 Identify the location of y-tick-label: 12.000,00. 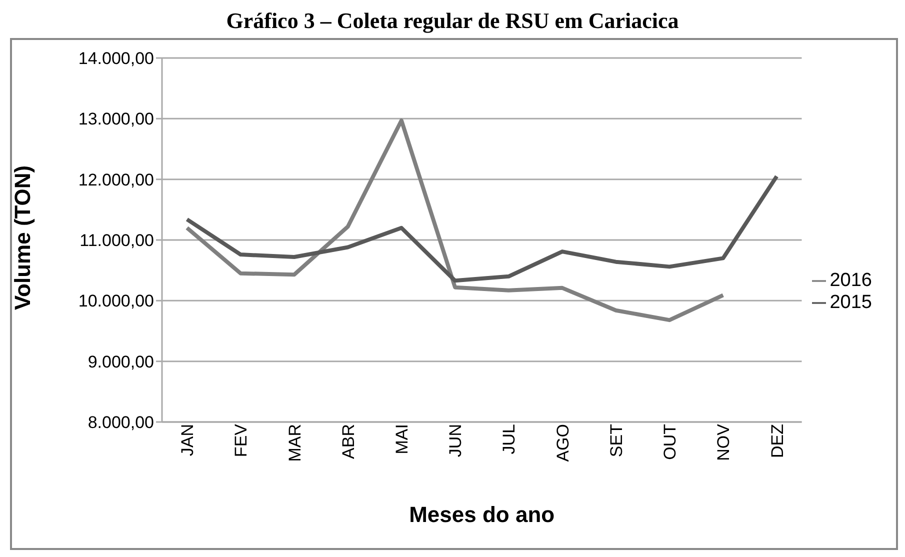
(116, 180).